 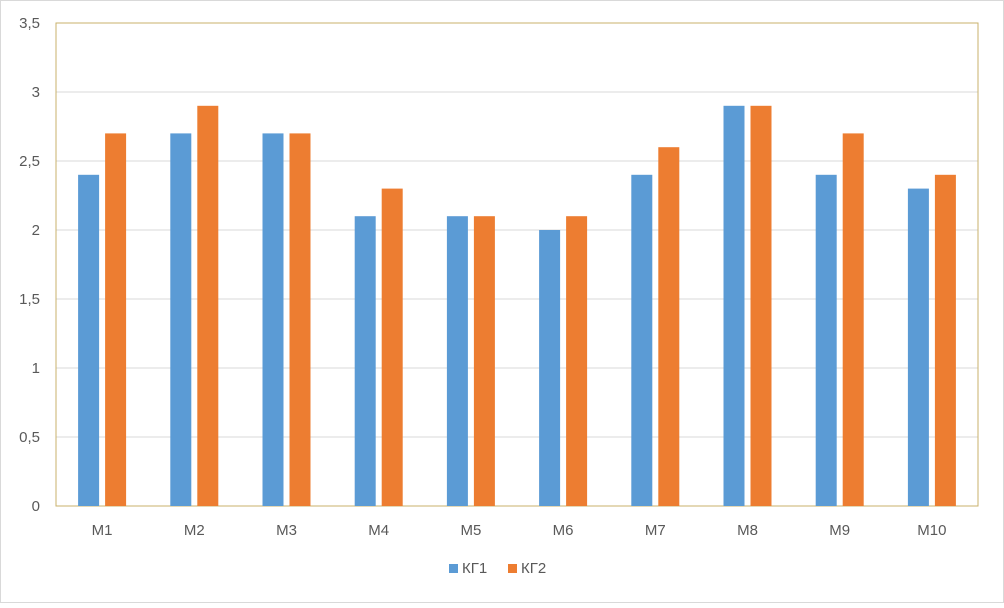 What do you see at coordinates (29, 299) in the screenshot?
I see `y-tick-label: 1,5` at bounding box center [29, 299].